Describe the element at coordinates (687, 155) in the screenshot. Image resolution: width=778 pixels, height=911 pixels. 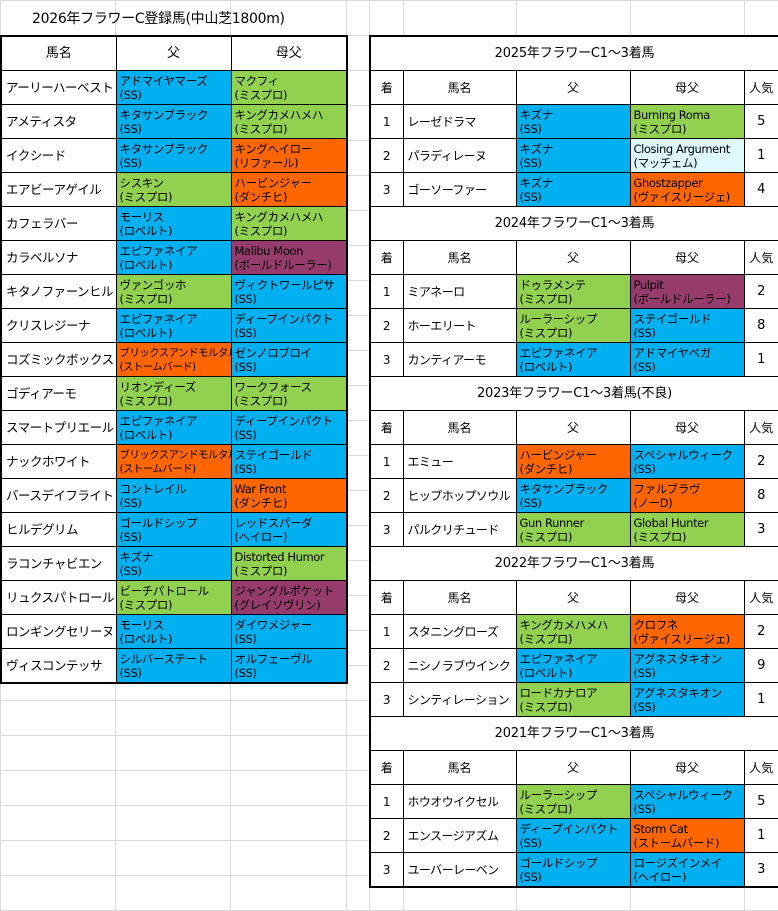
I see `dam-sire-cell: Closing Argument (マッチェム)` at that location.